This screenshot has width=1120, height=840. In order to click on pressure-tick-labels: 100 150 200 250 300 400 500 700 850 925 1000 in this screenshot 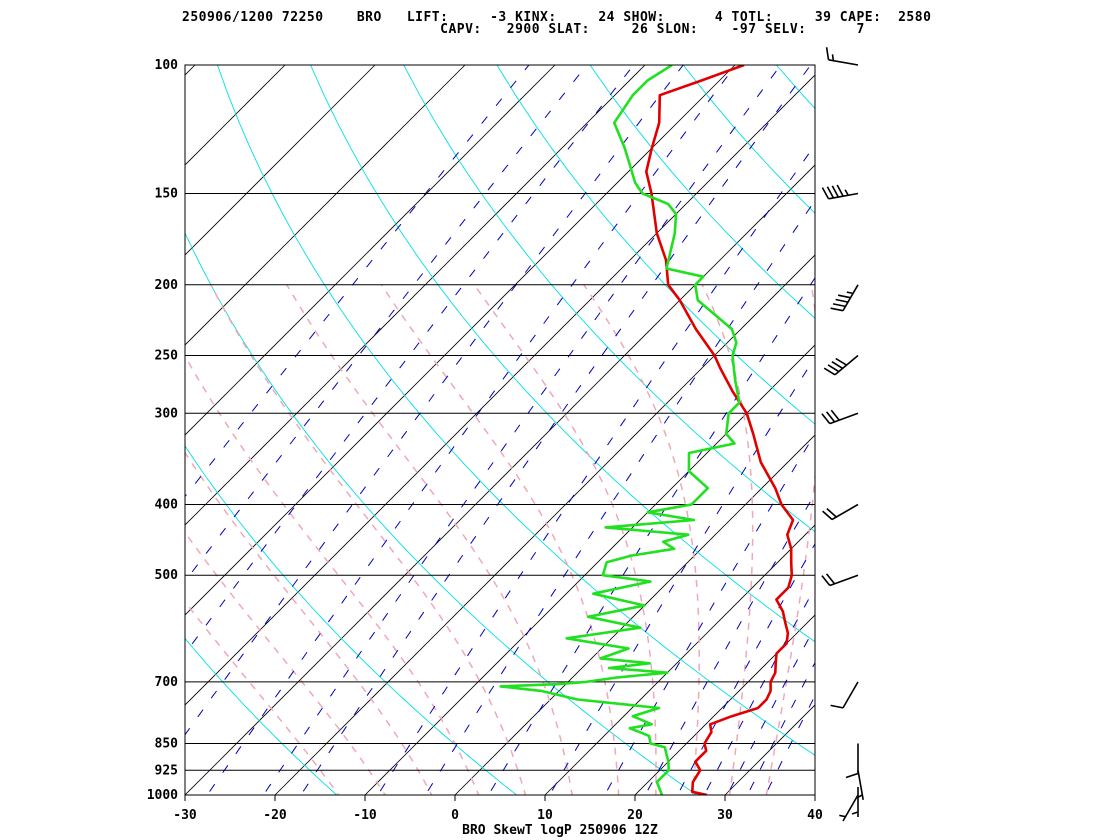, I will do `click(162, 430)`.